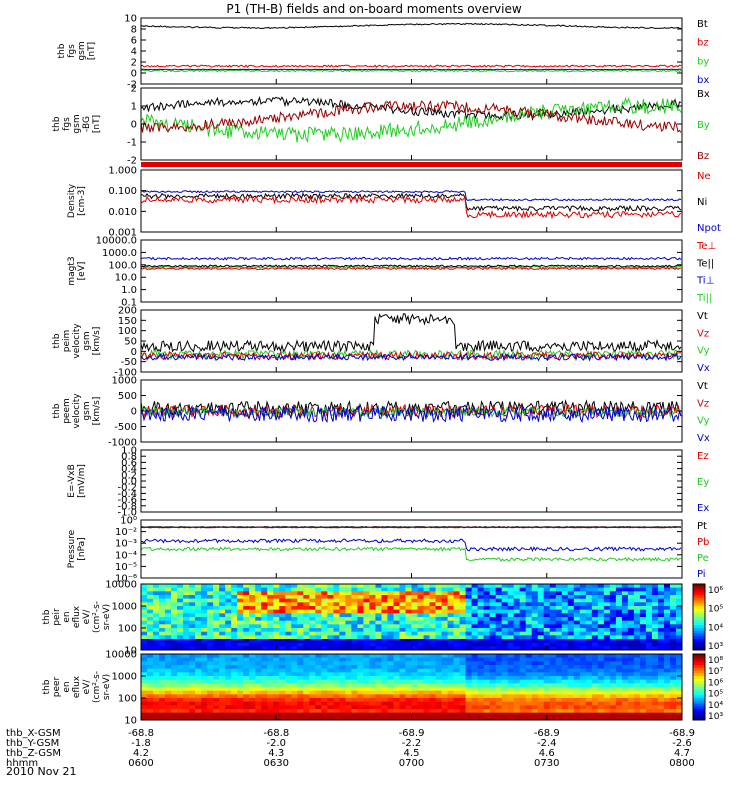  What do you see at coordinates (703, 94) in the screenshot?
I see `legend-label: Bx` at bounding box center [703, 94].